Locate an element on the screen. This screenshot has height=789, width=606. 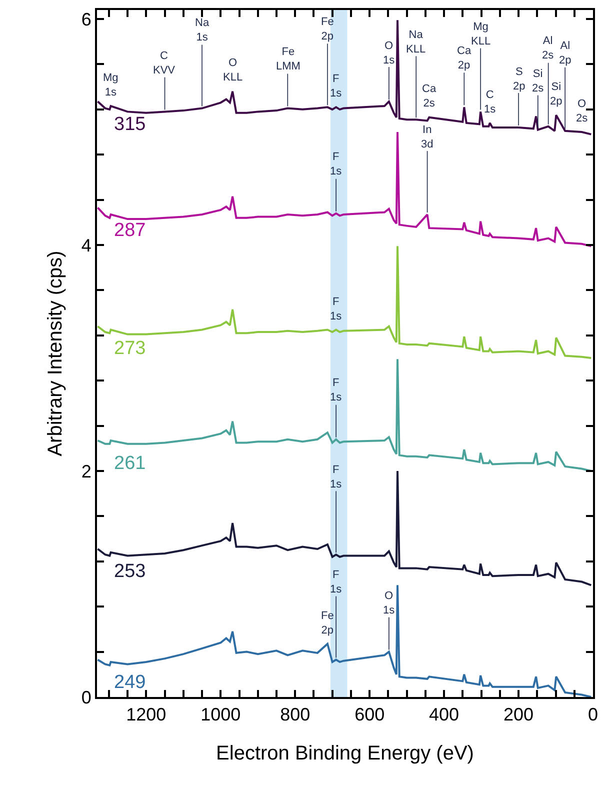
annotation: O 2s is located at coordinates (582, 111).